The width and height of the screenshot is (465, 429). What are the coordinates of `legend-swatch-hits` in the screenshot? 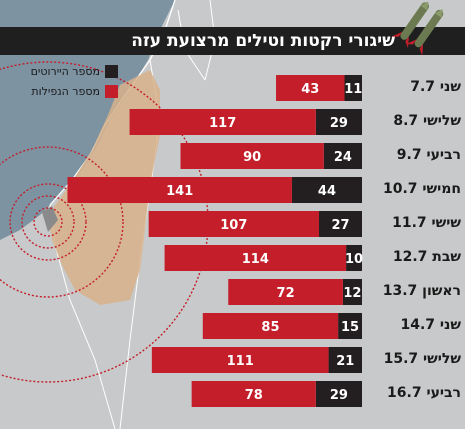 It's located at (111, 91).